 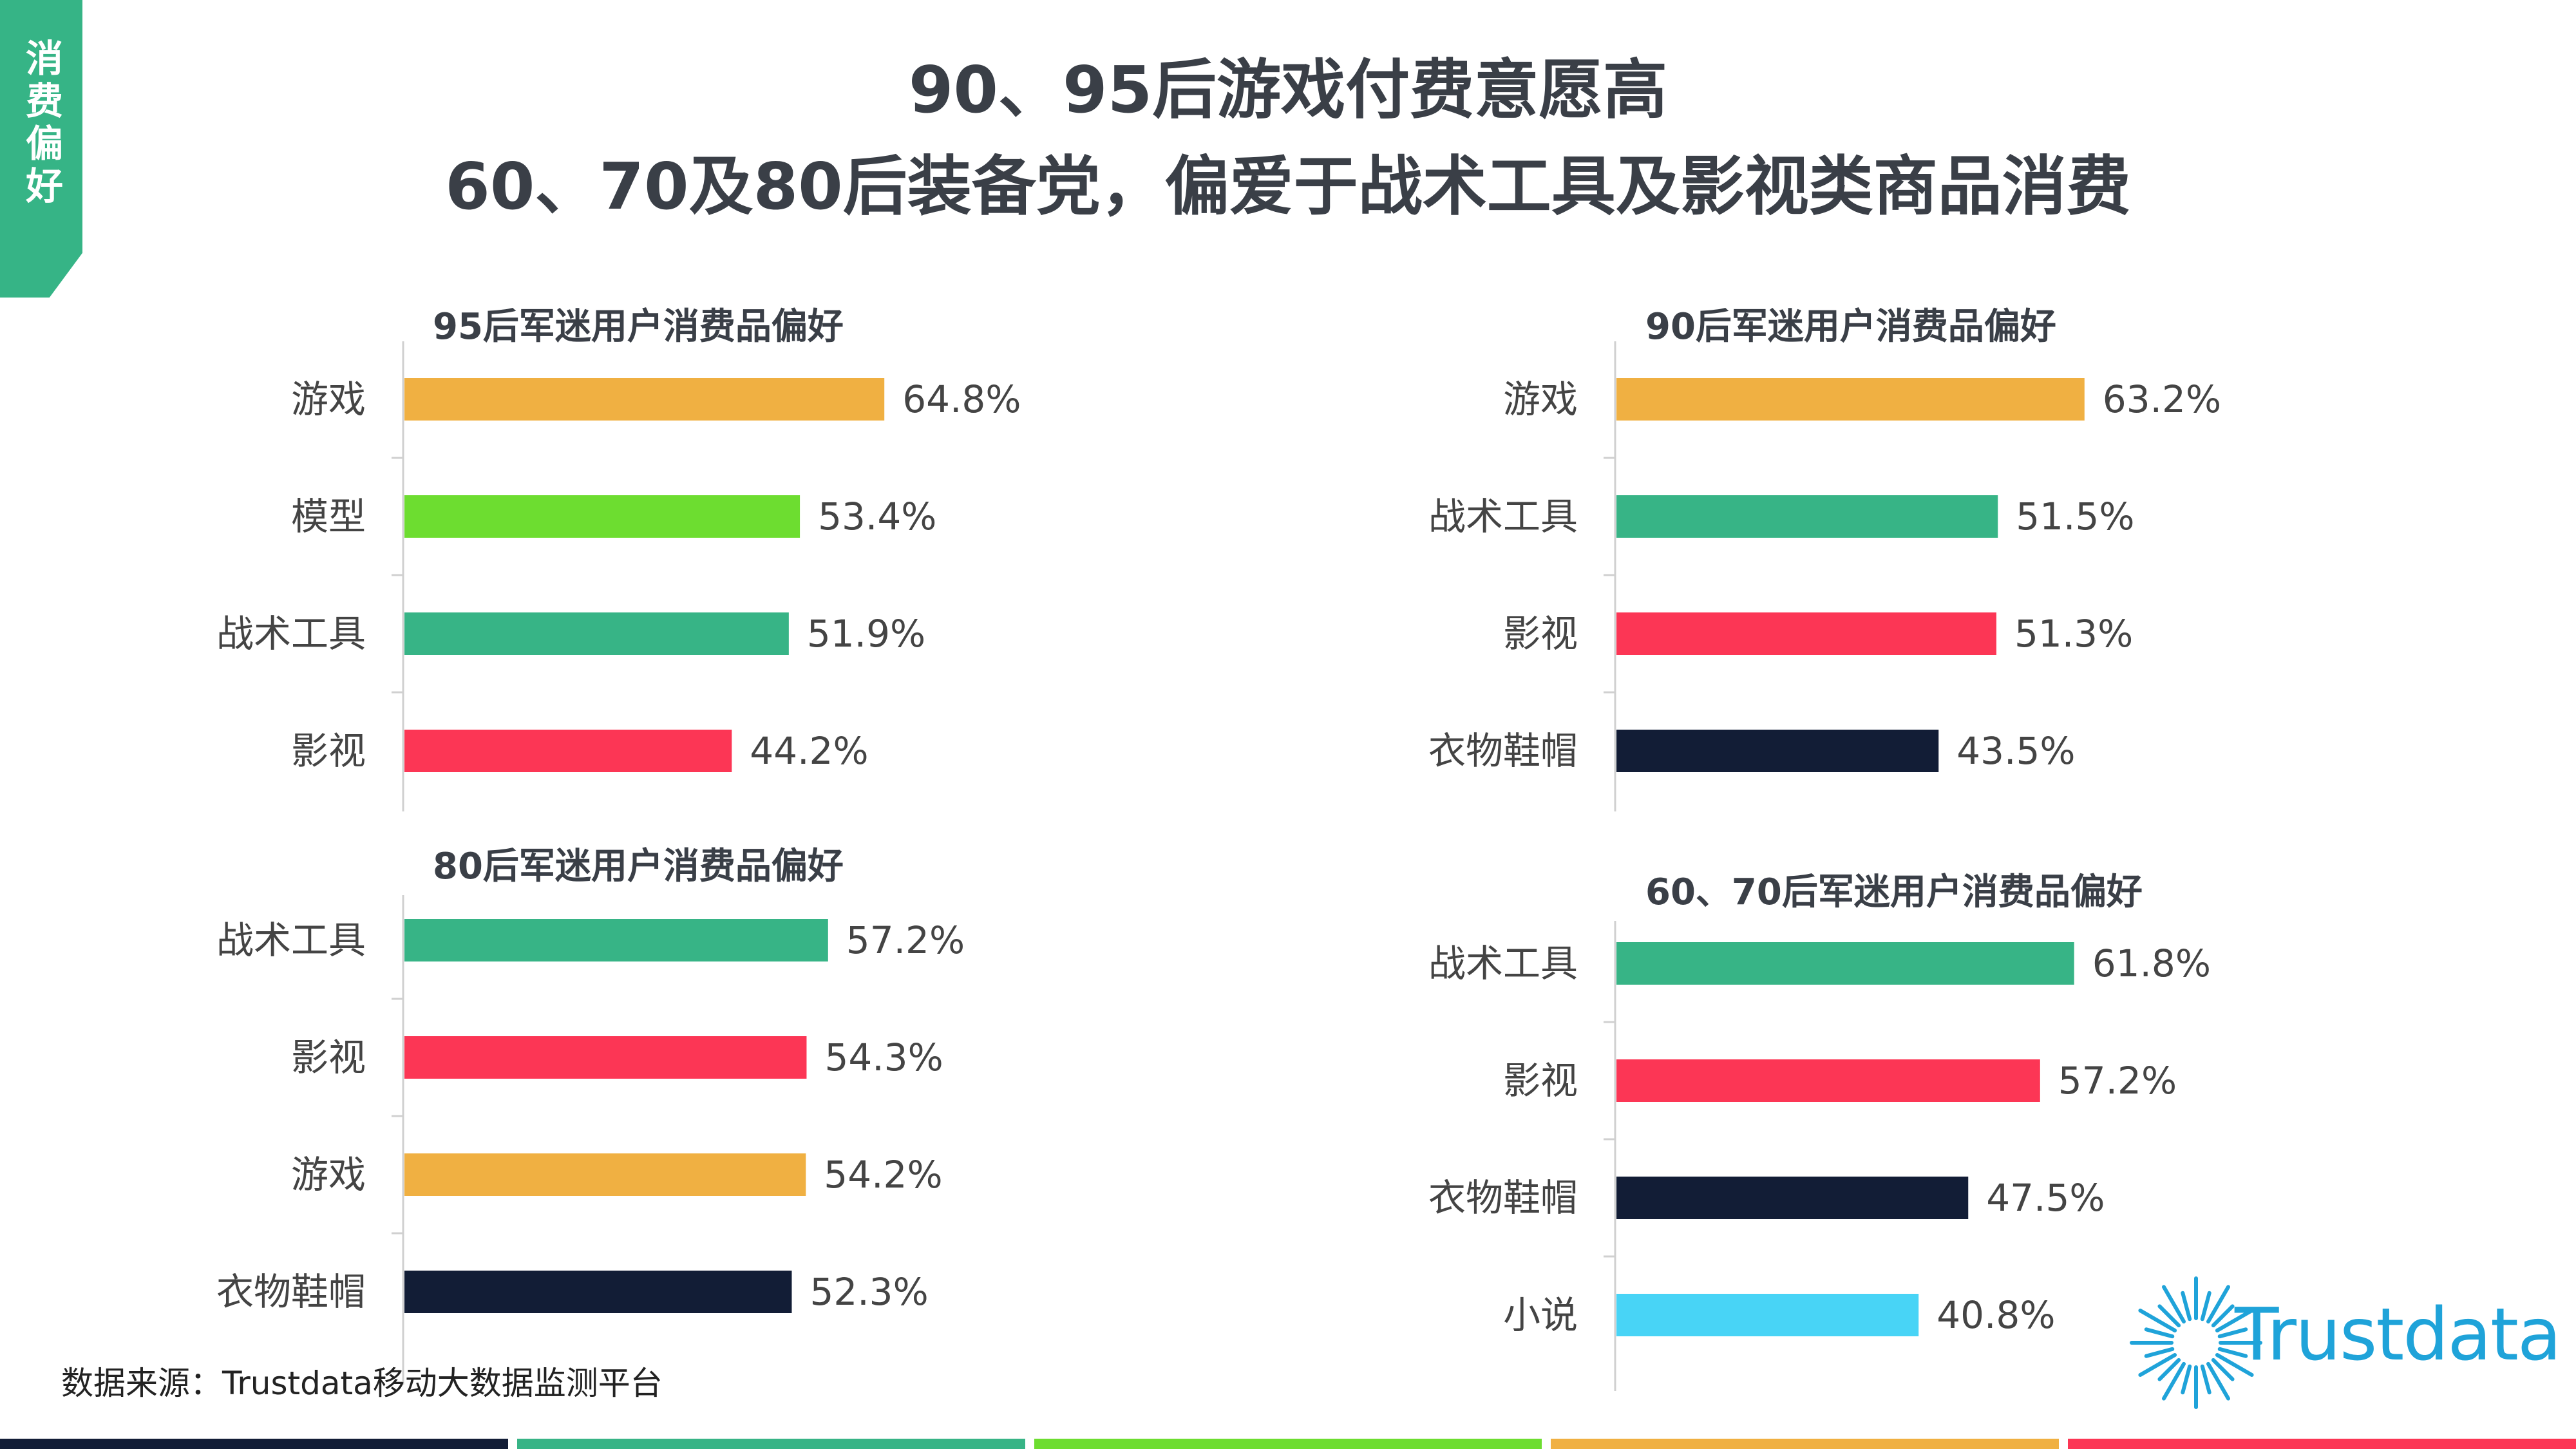 I want to click on page-title-line2: 60、70及80后装备党，偏爱于战术工具及影视类商品消费, so click(x=1288, y=186).